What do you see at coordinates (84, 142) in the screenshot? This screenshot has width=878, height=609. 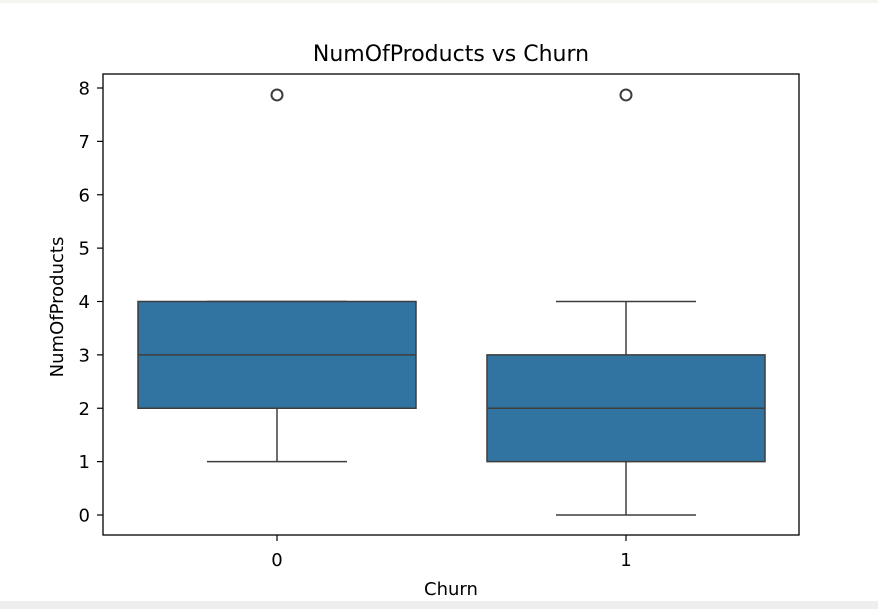 I see `y-tick-label: 7` at bounding box center [84, 142].